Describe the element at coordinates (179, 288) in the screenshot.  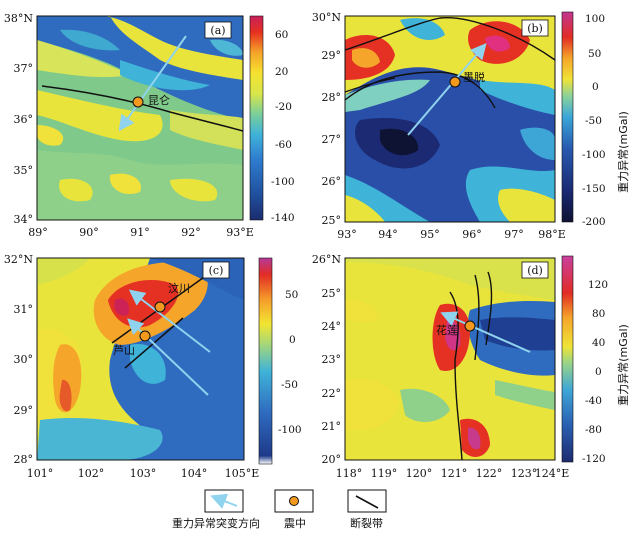
I see `place-label: 汶川` at that location.